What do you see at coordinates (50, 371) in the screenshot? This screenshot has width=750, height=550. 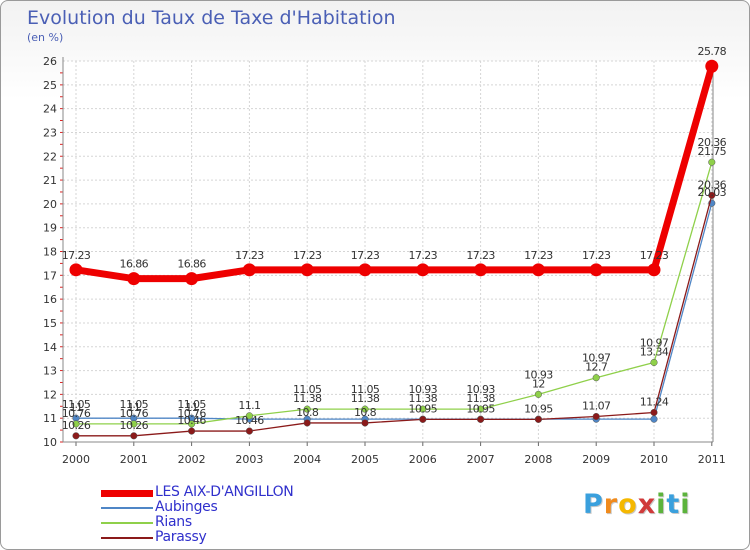 I see `y-tick-label: 13` at bounding box center [50, 371].